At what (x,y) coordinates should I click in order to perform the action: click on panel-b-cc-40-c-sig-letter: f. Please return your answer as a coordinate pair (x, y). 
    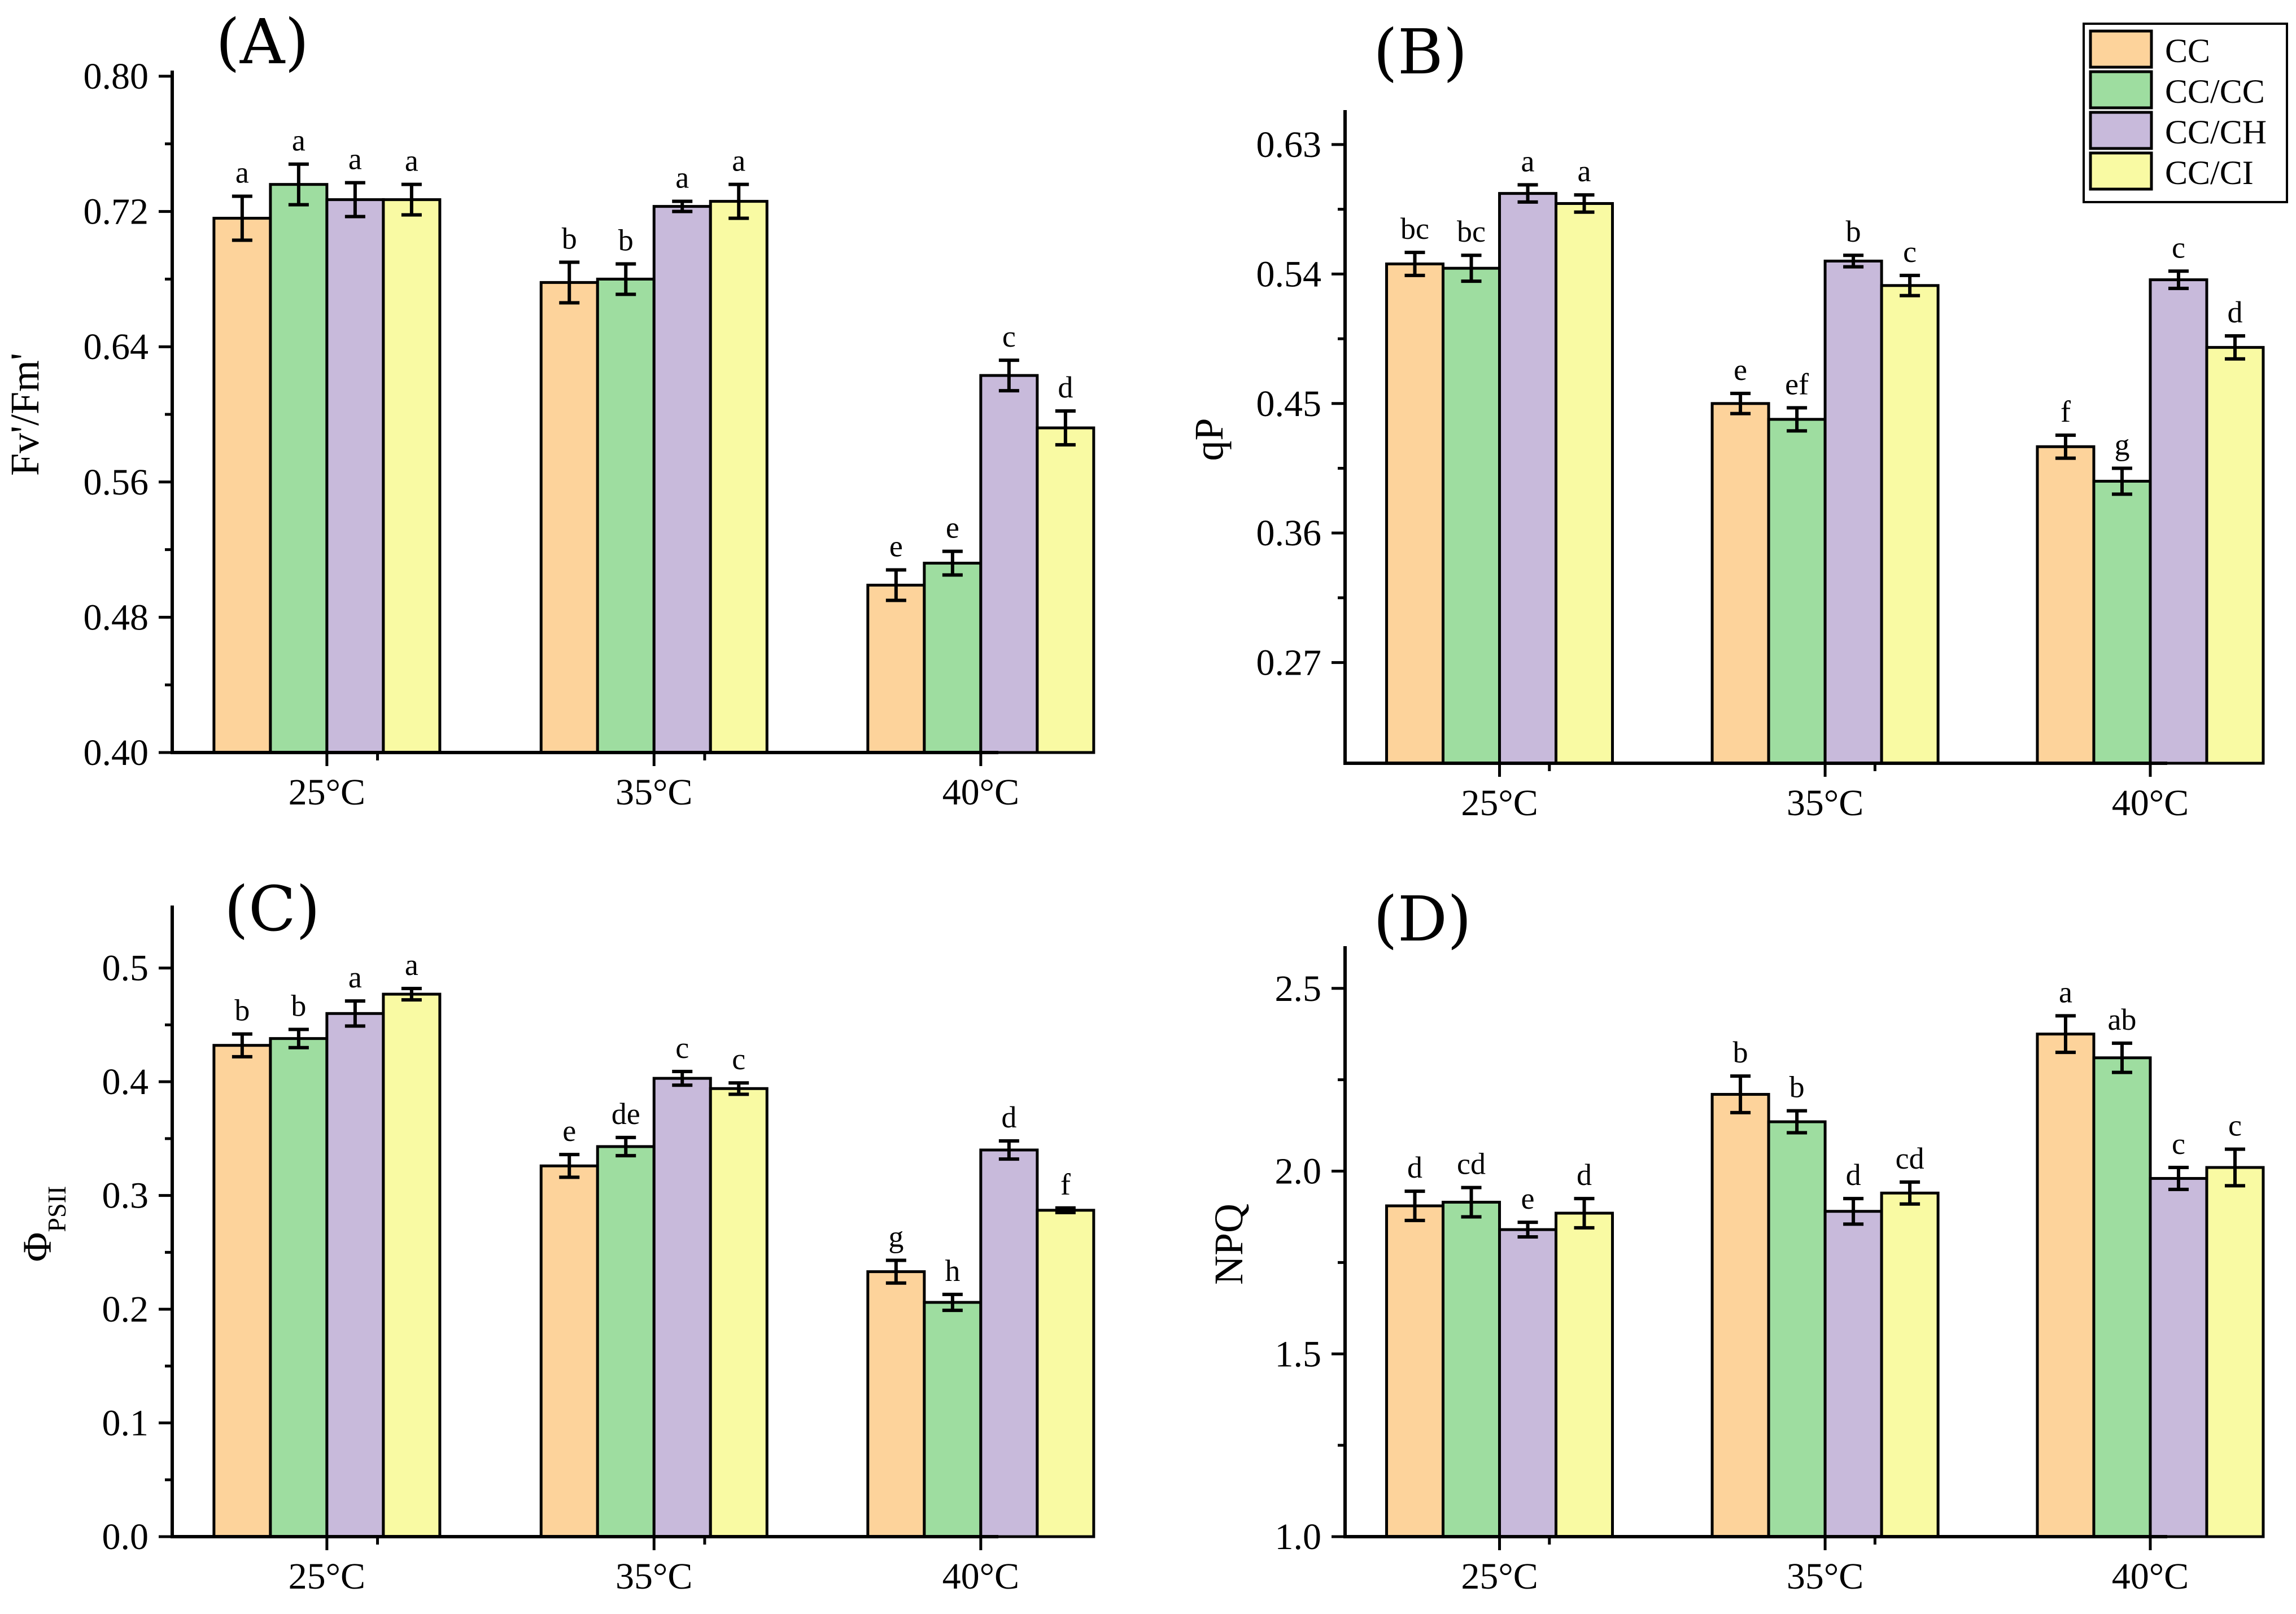
    Looking at the image, I should click on (2066, 411).